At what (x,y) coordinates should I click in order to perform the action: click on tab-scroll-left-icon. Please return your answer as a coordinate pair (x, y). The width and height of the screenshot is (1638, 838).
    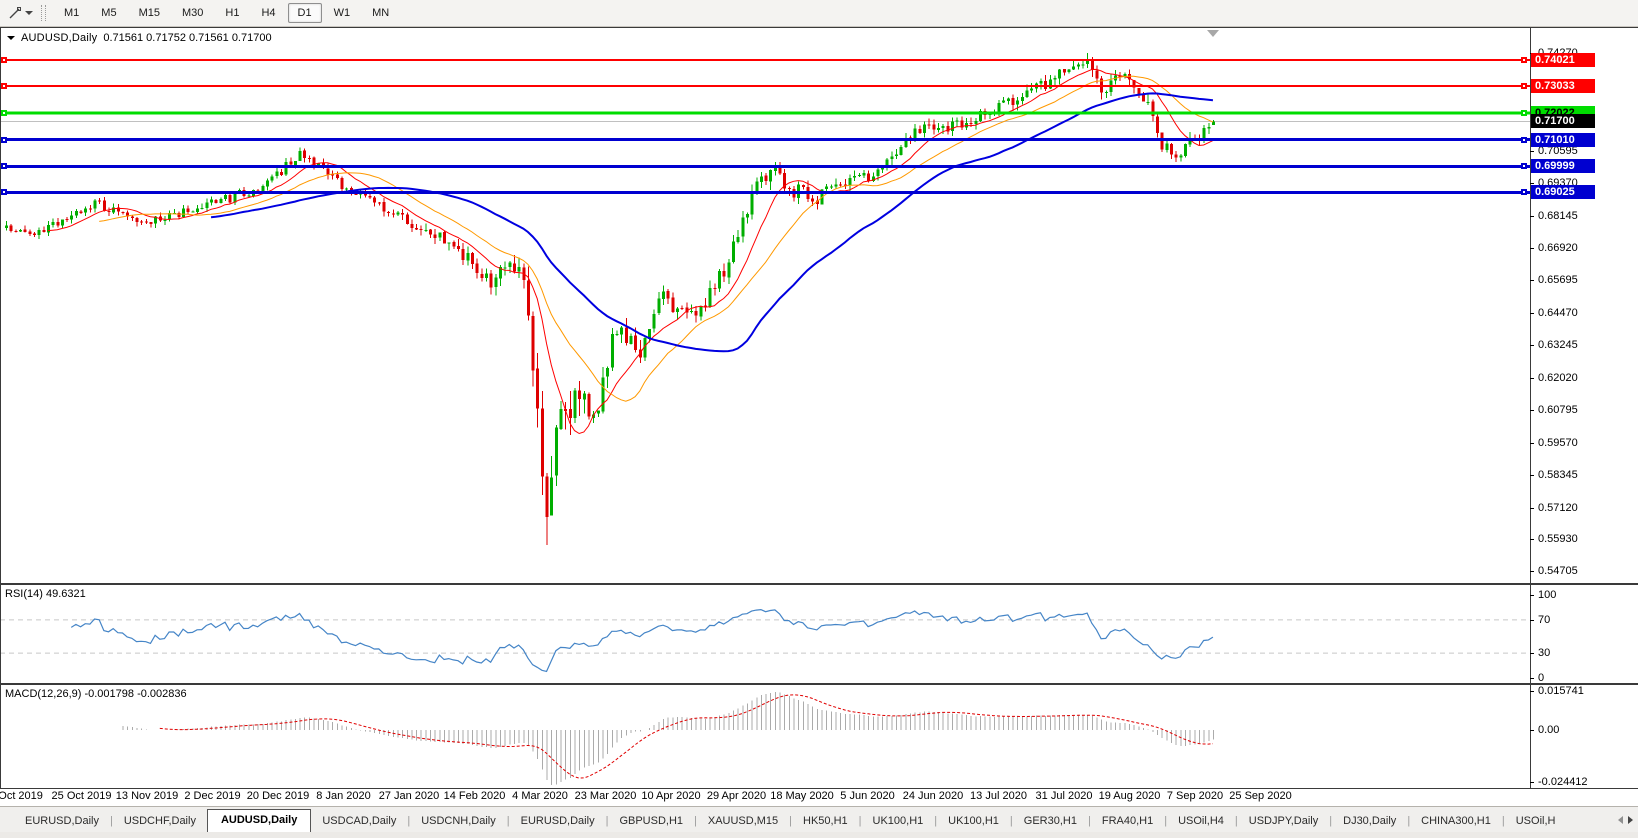
    Looking at the image, I should click on (1620, 820).